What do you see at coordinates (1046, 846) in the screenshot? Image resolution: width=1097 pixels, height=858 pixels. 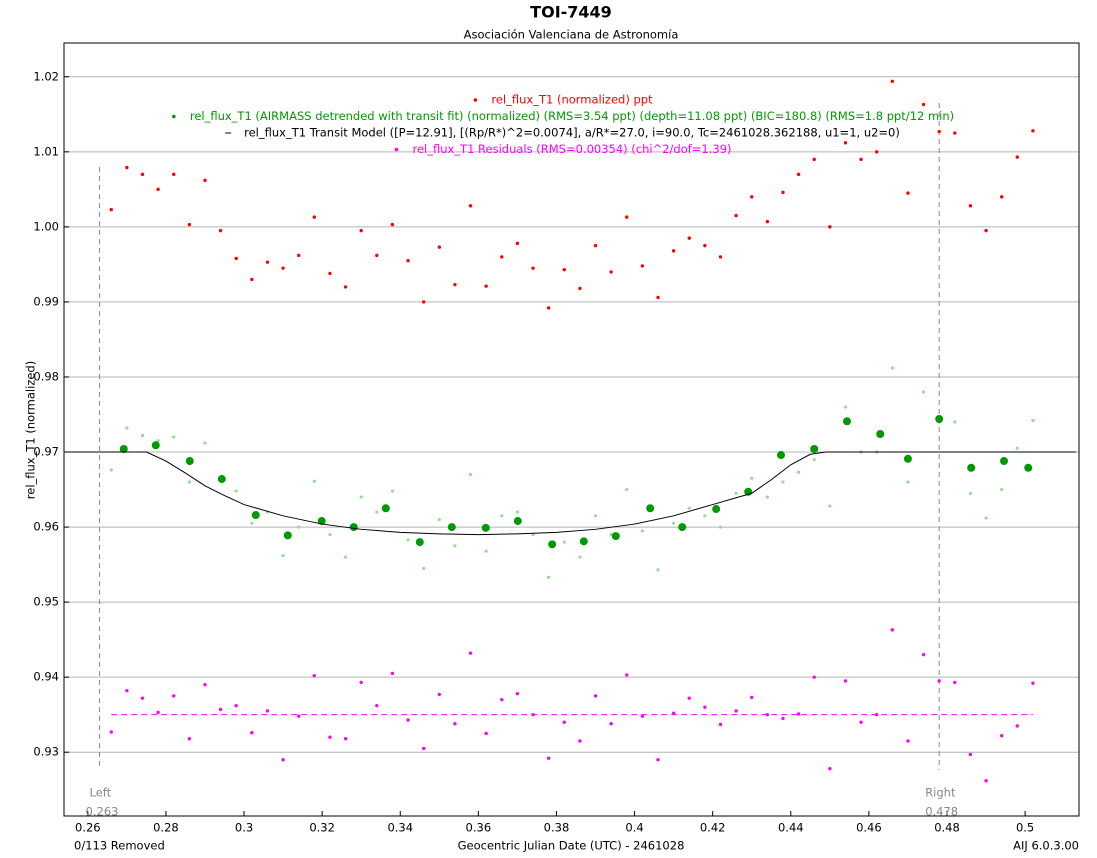 I see `version: AIJ 6.0.3.00` at bounding box center [1046, 846].